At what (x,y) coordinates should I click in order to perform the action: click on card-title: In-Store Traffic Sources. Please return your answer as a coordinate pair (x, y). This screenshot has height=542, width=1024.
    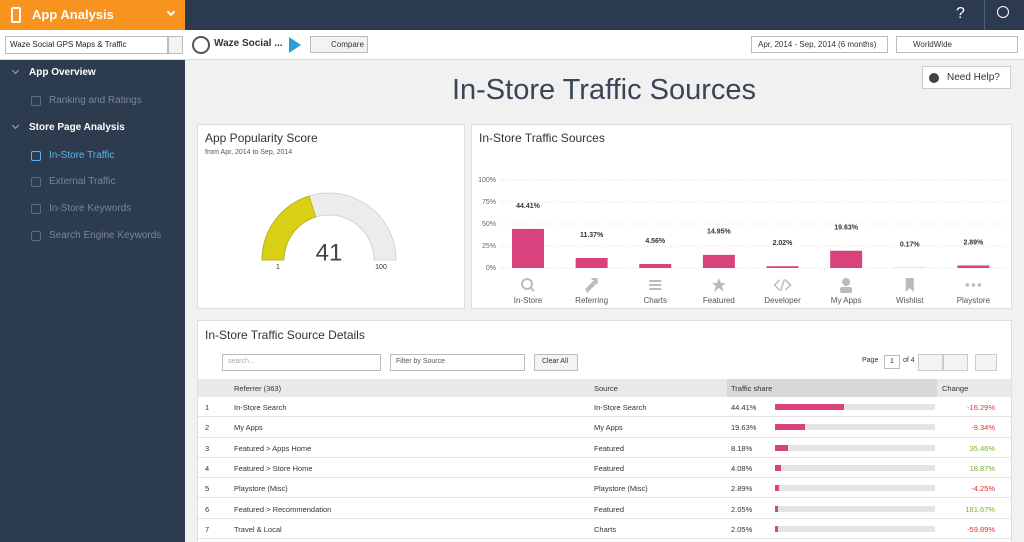
    Looking at the image, I should click on (542, 138).